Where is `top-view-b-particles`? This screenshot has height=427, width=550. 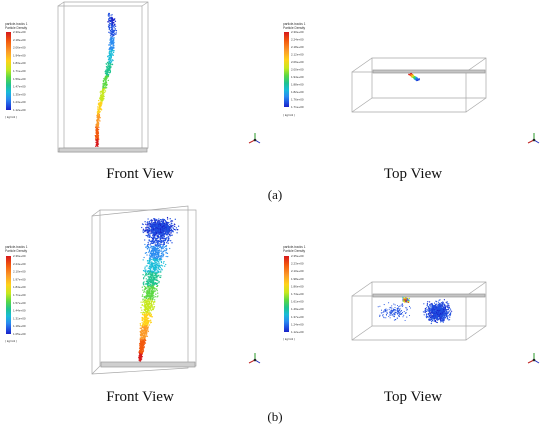 top-view-b-particles is located at coordinates (415, 310).